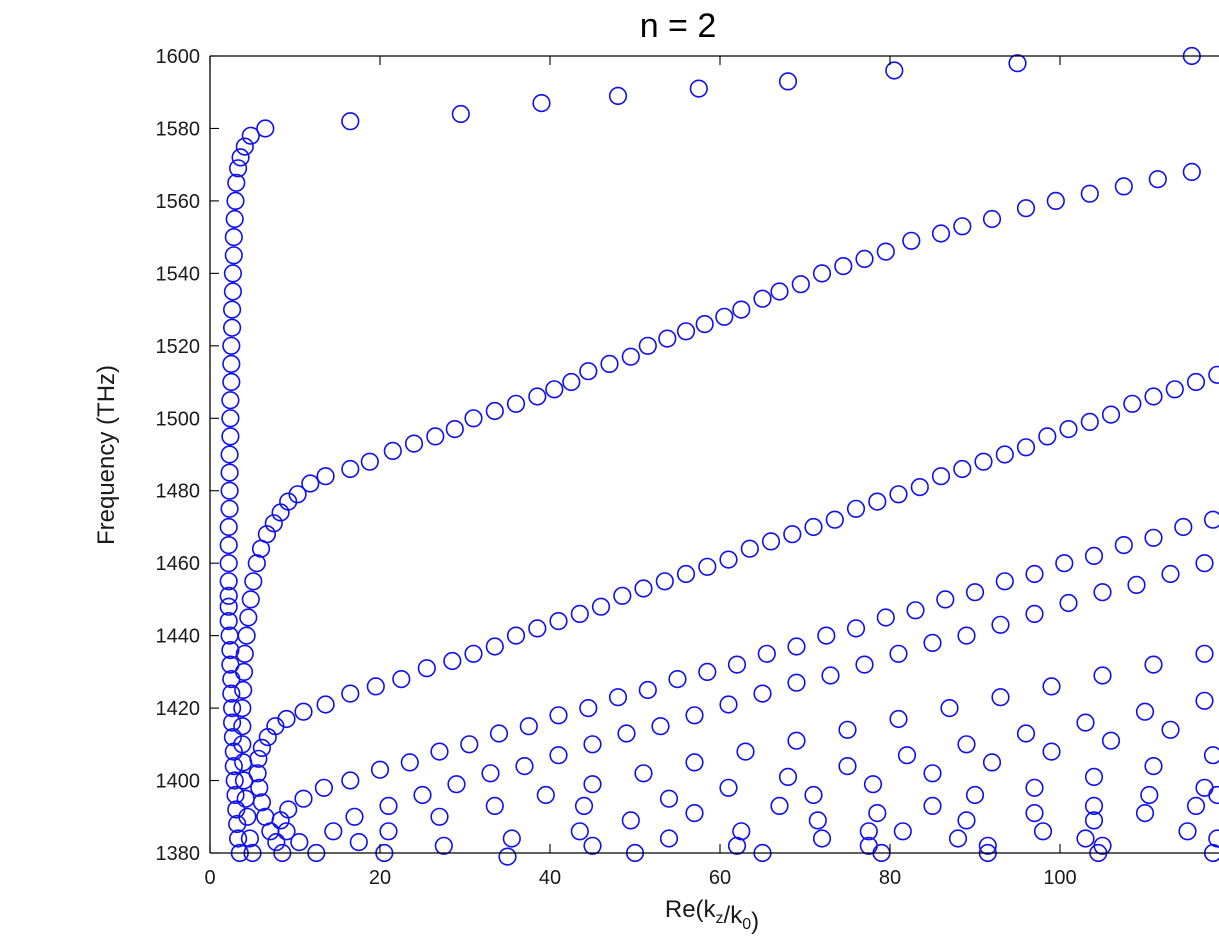 The height and width of the screenshot is (940, 1219). Describe the element at coordinates (178, 129) in the screenshot. I see `y-tick-label: 1580` at that location.